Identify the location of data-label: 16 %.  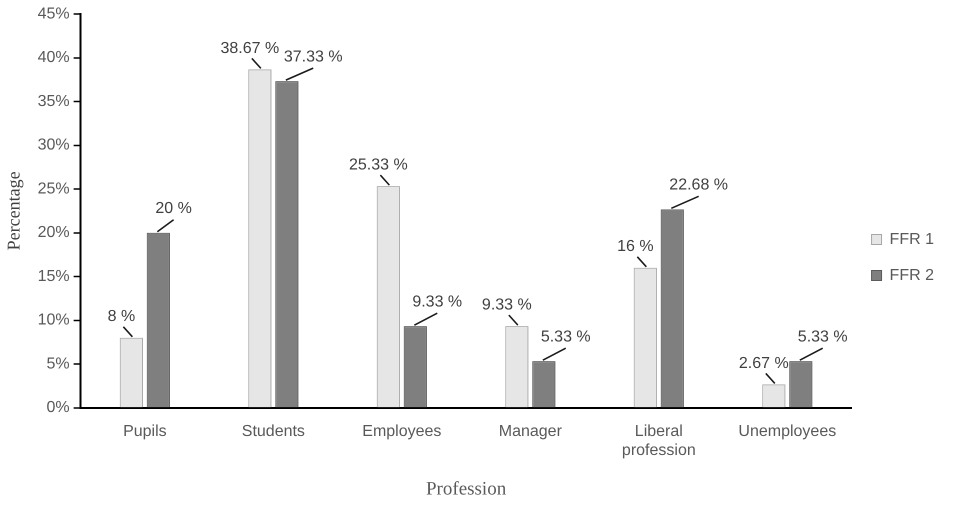
(635, 247).